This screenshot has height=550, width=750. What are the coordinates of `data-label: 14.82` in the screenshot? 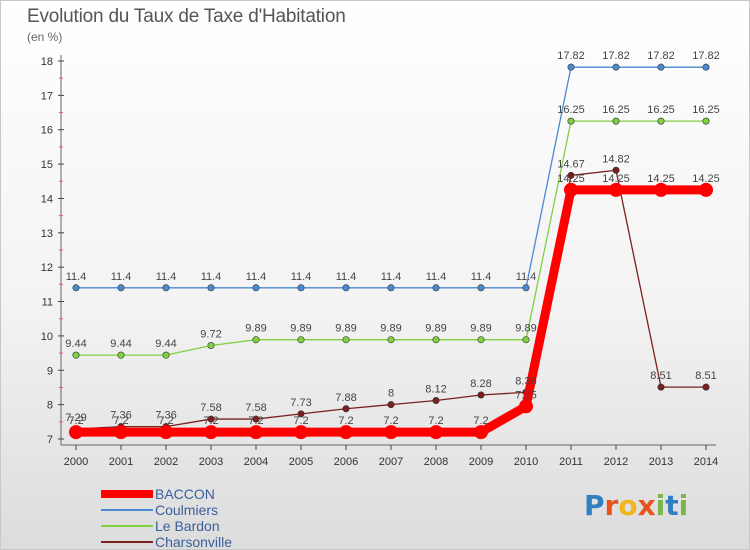 It's located at (616, 159).